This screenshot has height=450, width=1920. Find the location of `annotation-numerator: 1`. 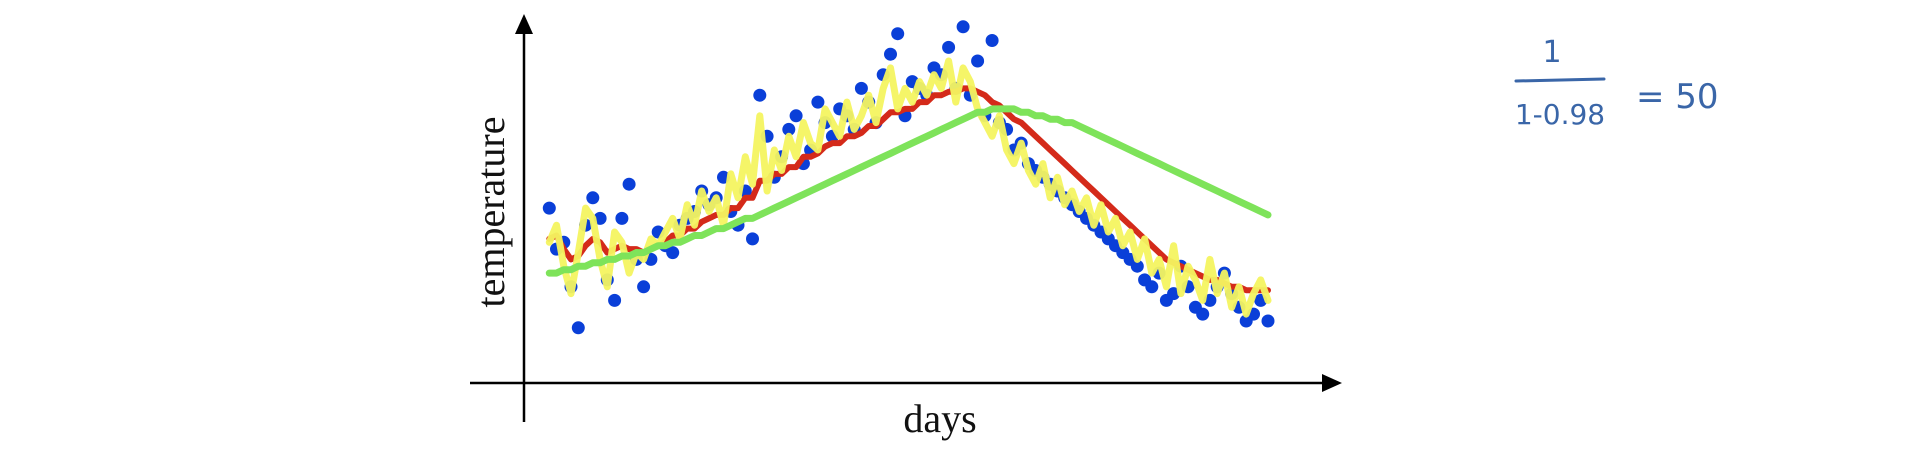

annotation-numerator: 1 is located at coordinates (1551, 52).